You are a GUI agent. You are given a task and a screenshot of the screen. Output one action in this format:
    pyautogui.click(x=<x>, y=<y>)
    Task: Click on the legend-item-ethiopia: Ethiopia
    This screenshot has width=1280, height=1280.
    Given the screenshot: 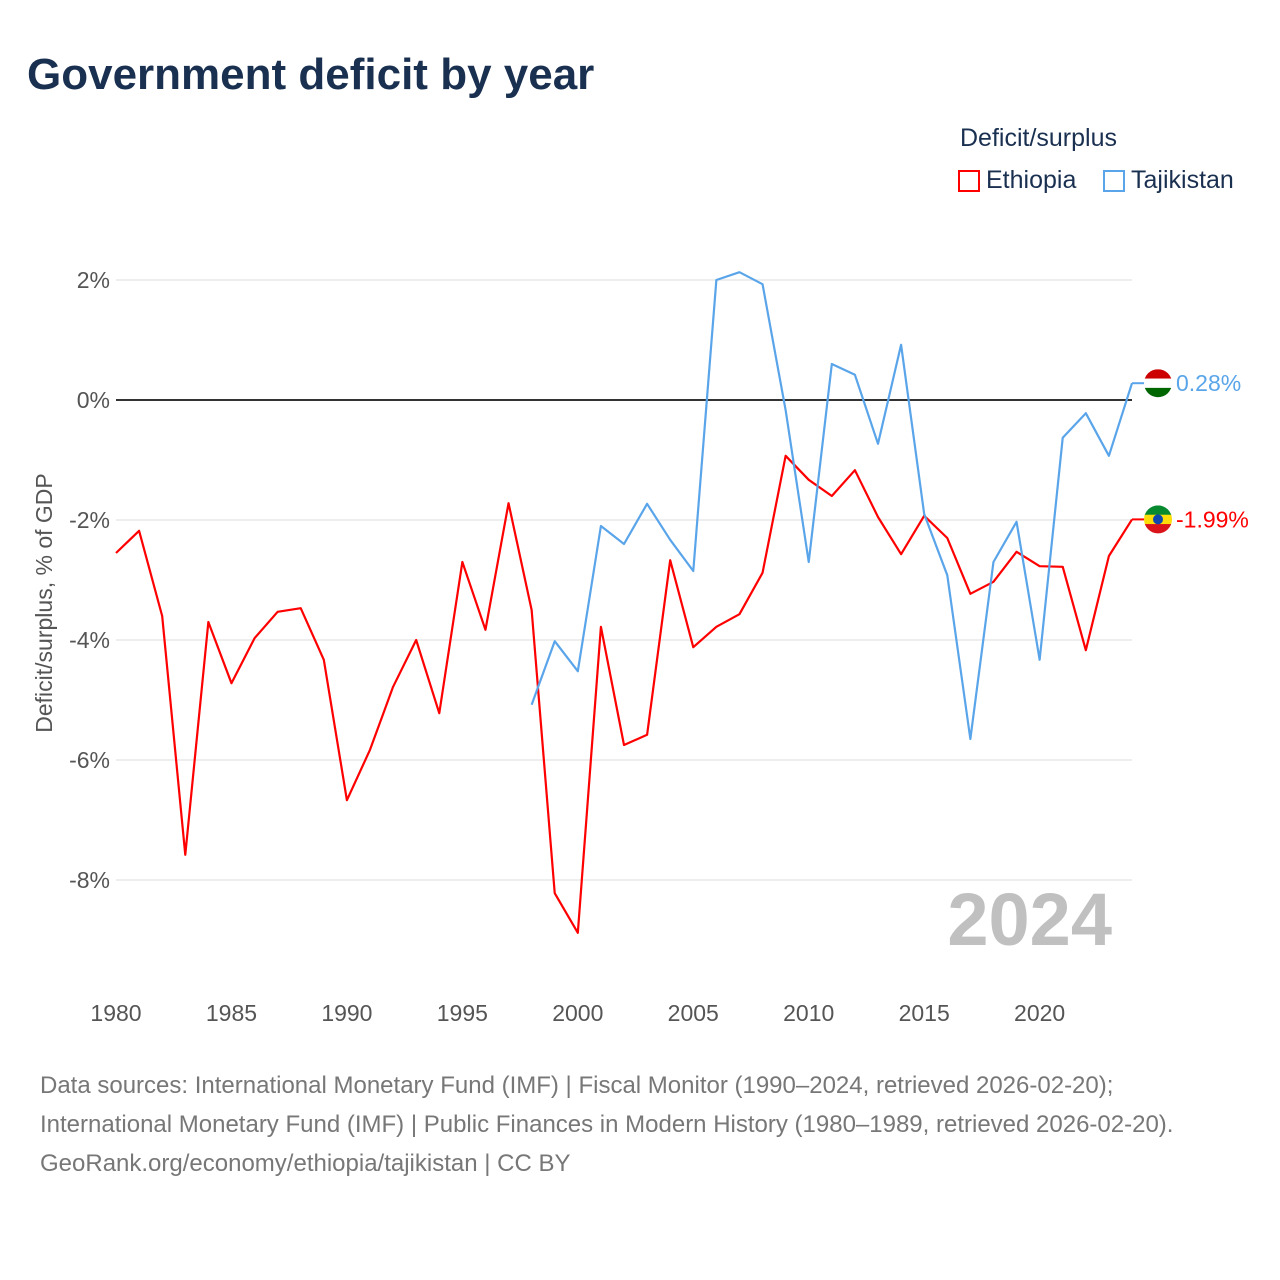 What is the action you would take?
    pyautogui.click(x=1017, y=180)
    